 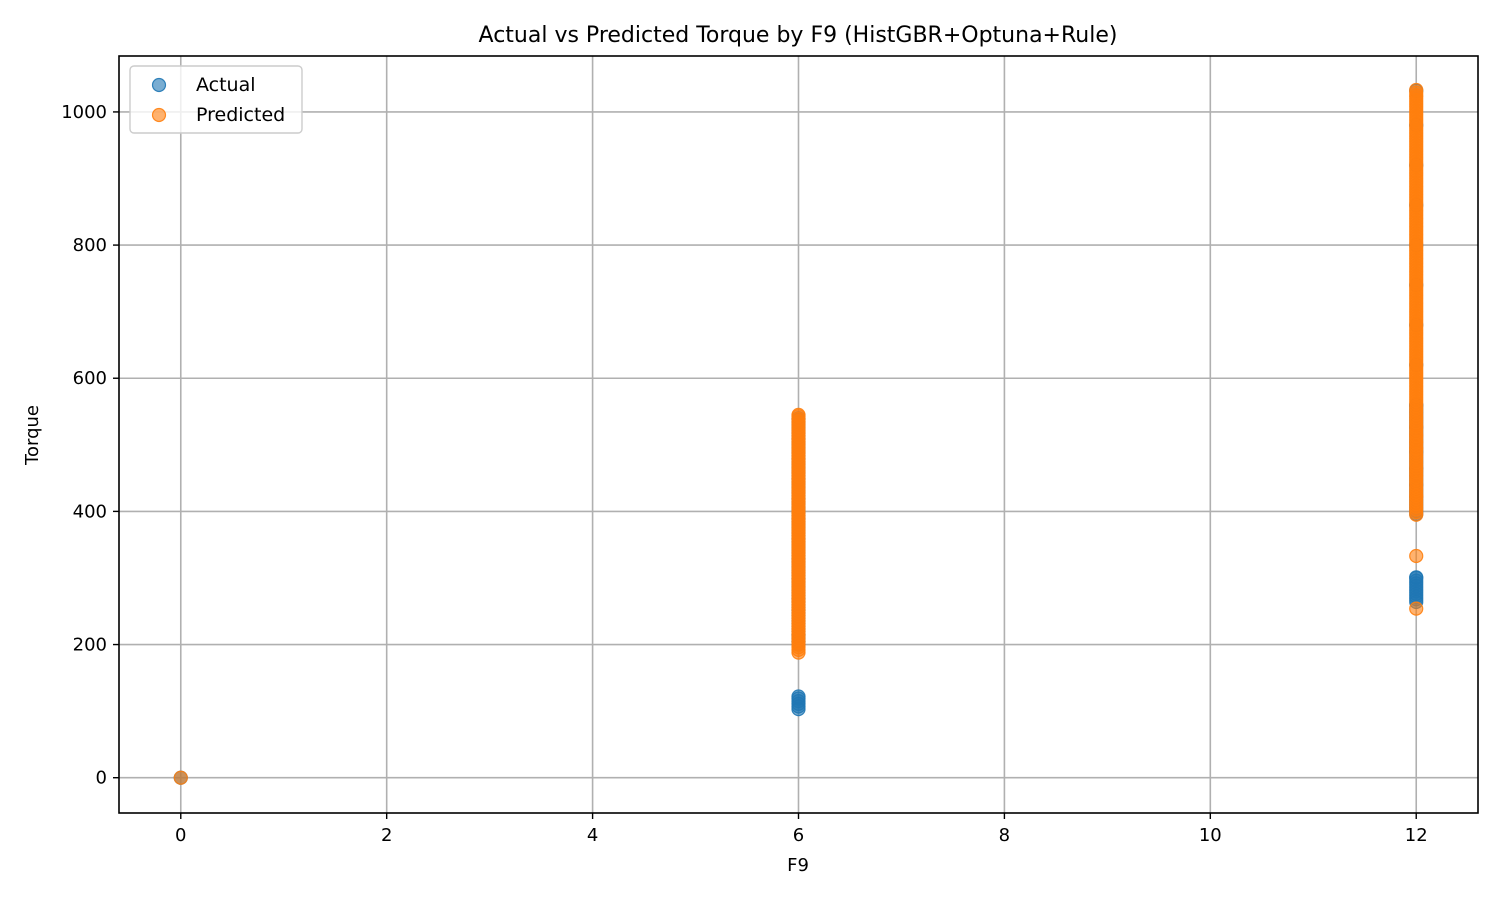 I want to click on legend-box, so click(x=216, y=99).